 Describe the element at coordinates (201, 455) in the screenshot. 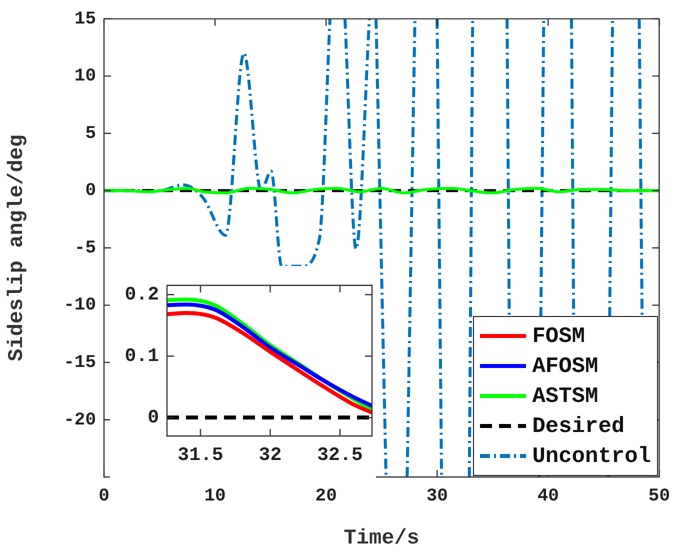

I see `x-tick-label: 31.5` at that location.